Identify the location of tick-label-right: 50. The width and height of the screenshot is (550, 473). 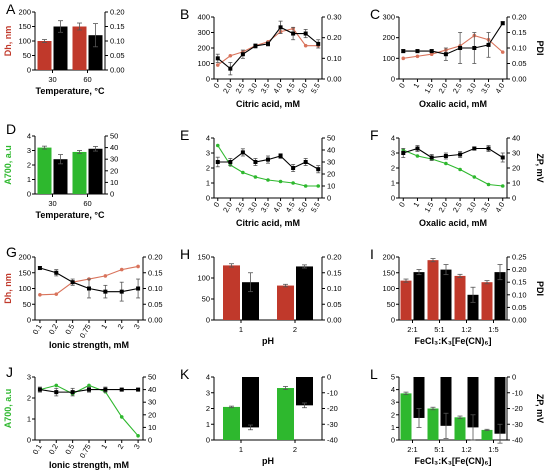
(114, 136).